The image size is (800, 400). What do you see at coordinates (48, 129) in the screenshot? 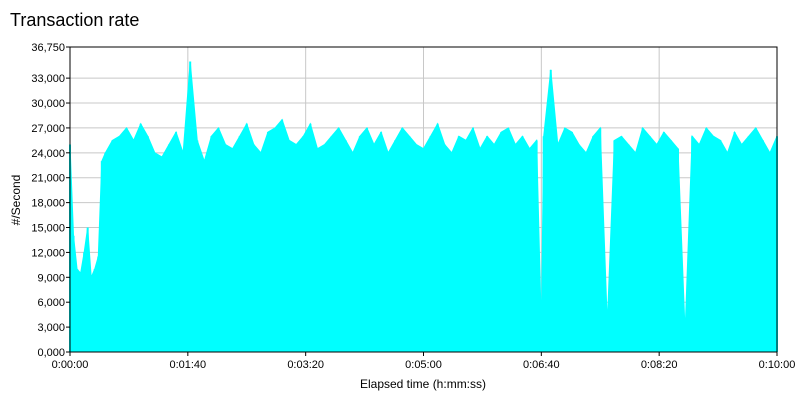
I see `y-tick-label: 27,000` at bounding box center [48, 129].